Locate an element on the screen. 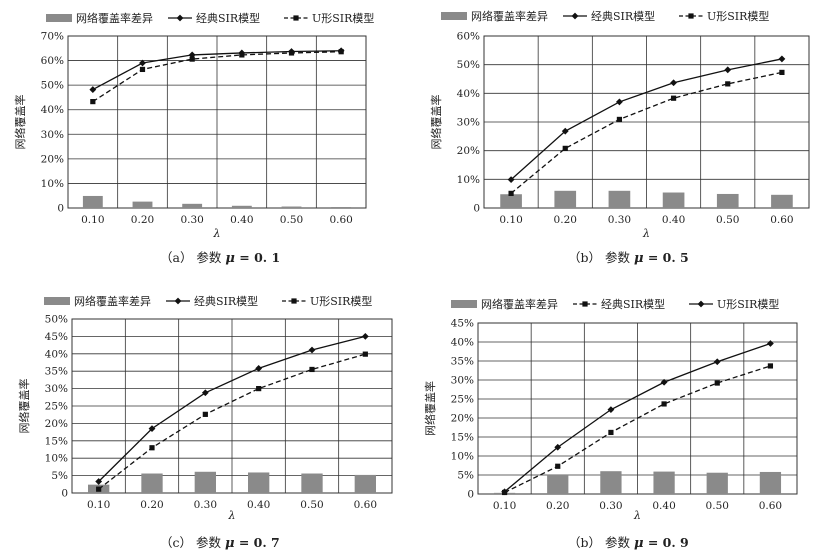 The width and height of the screenshot is (821, 560). x-tick-label: 0.40 is located at coordinates (673, 220).